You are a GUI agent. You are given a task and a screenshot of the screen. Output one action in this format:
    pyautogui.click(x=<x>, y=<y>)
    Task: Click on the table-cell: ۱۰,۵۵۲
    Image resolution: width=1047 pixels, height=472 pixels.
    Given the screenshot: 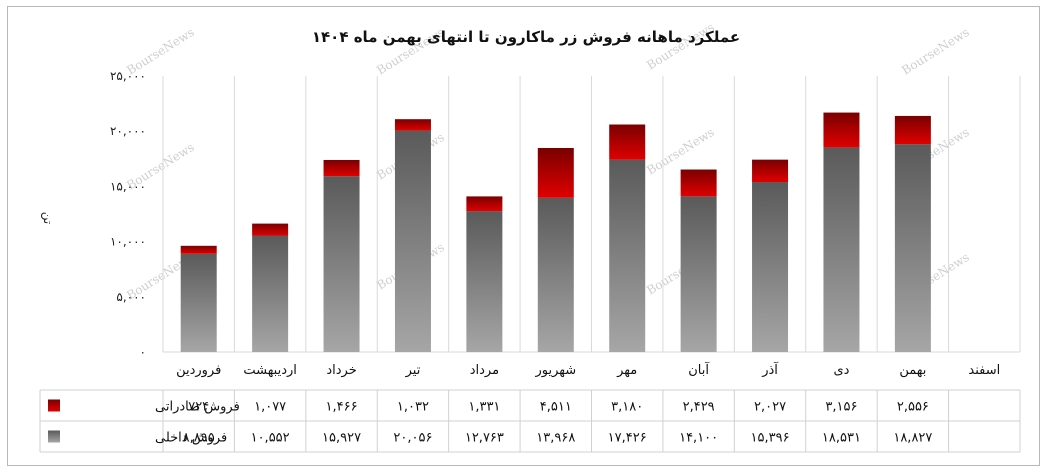 What is the action you would take?
    pyautogui.click(x=270, y=438)
    